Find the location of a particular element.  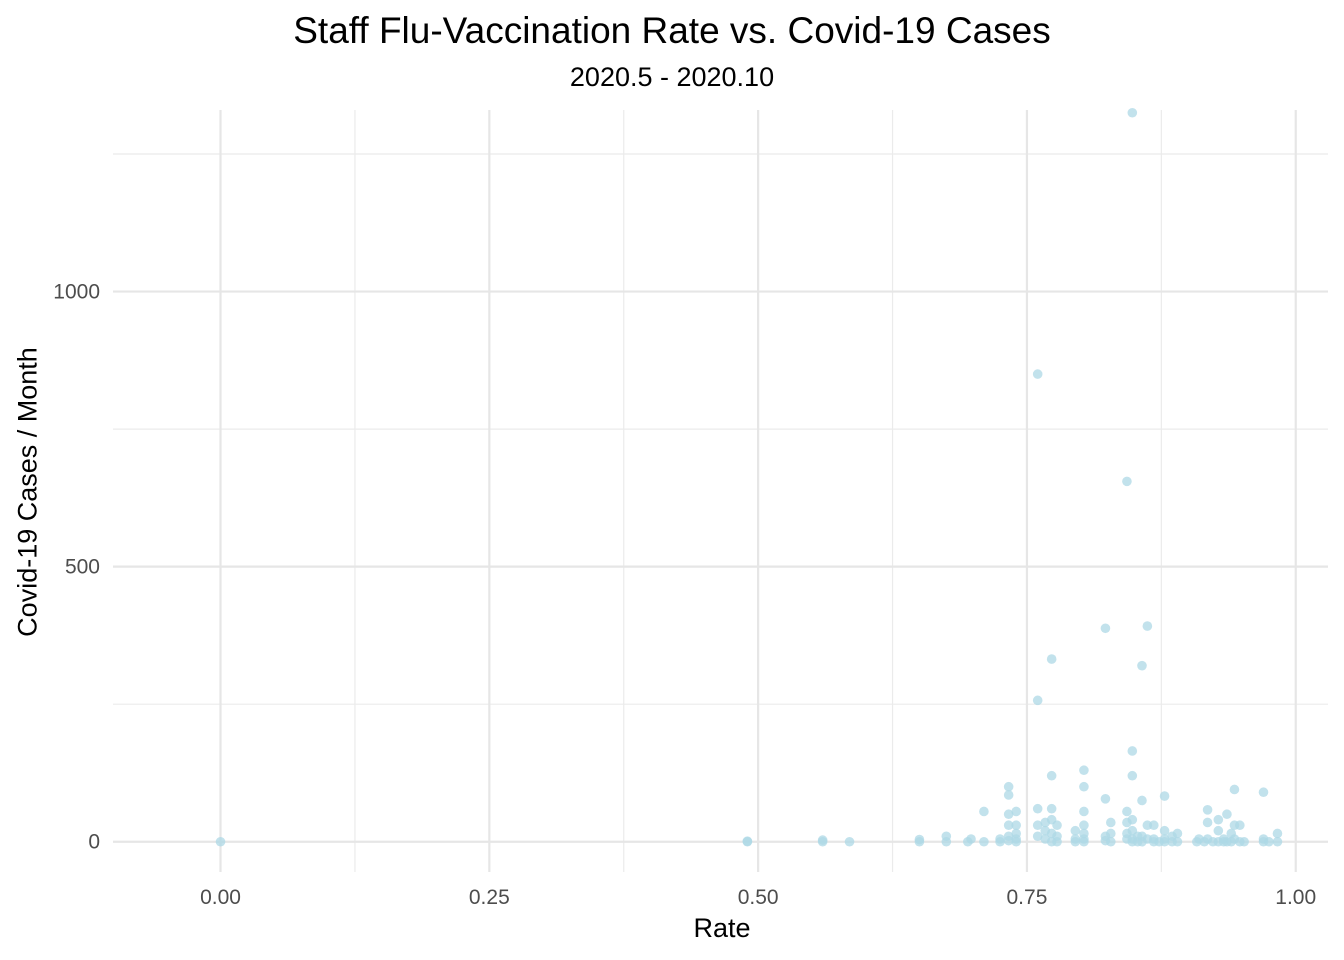

y-tick-label: 500 is located at coordinates (82, 567).